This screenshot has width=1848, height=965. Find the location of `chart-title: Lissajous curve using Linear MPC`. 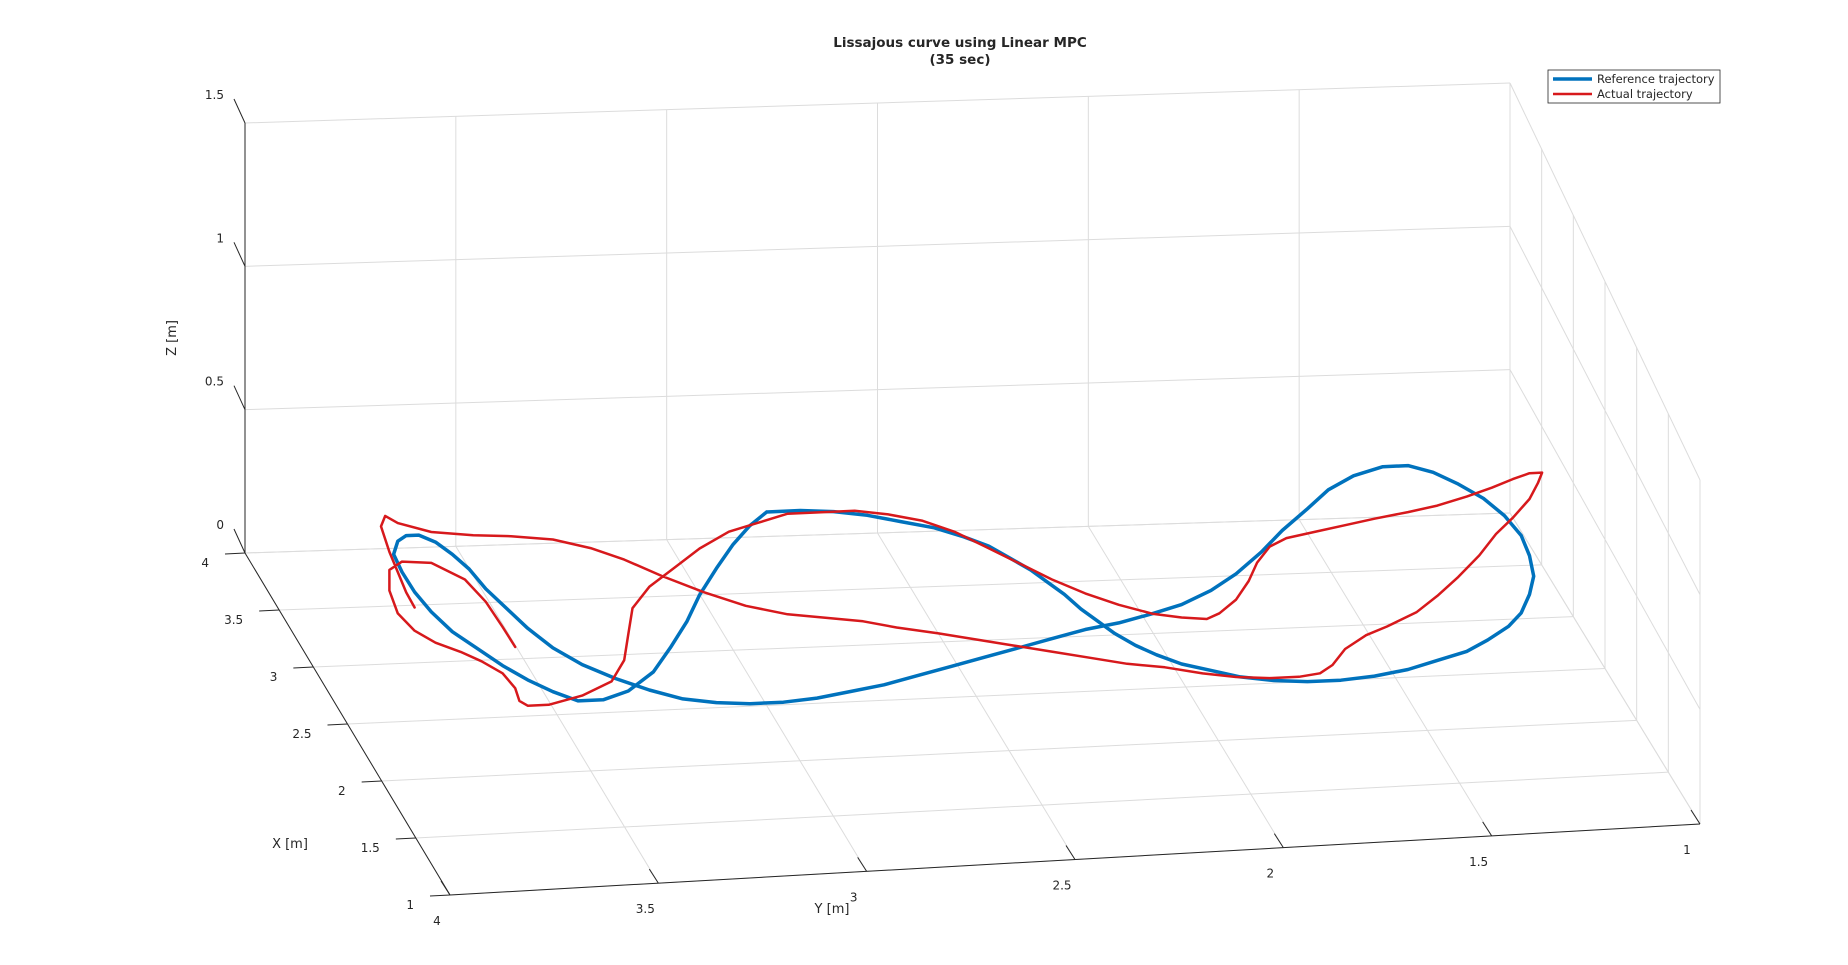

chart-title: Lissajous curve using Linear MPC is located at coordinates (960, 43).